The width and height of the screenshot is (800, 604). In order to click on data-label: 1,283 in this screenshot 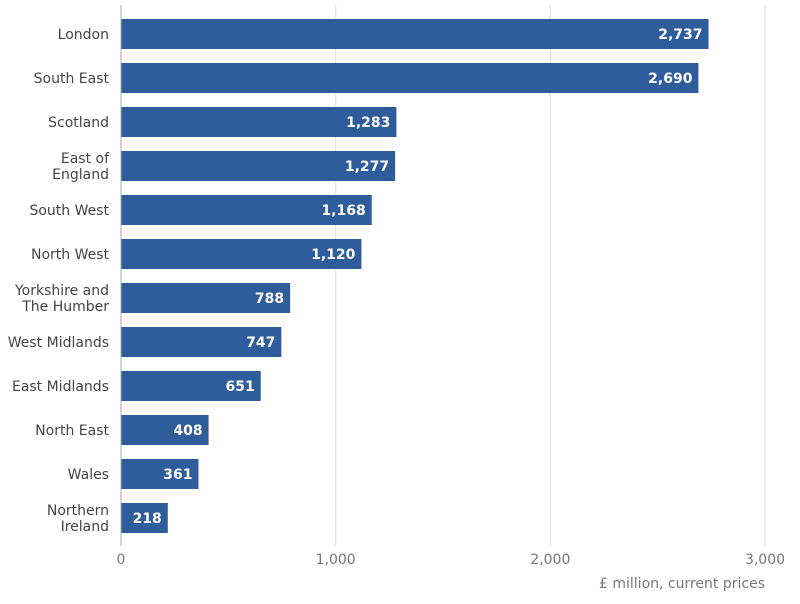, I will do `click(368, 123)`.